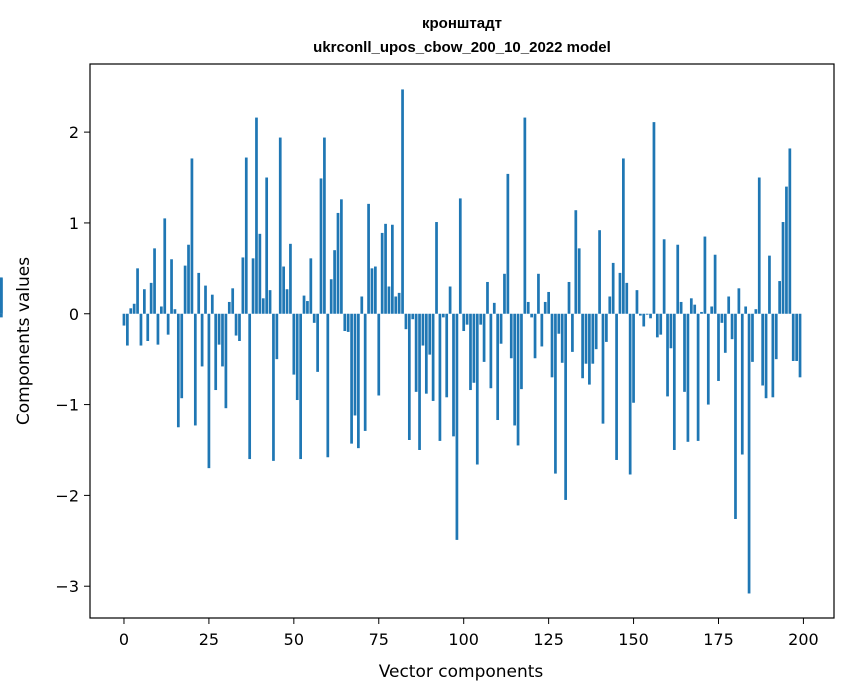  Describe the element at coordinates (209, 639) in the screenshot. I see `x-tick-label: 25` at that location.